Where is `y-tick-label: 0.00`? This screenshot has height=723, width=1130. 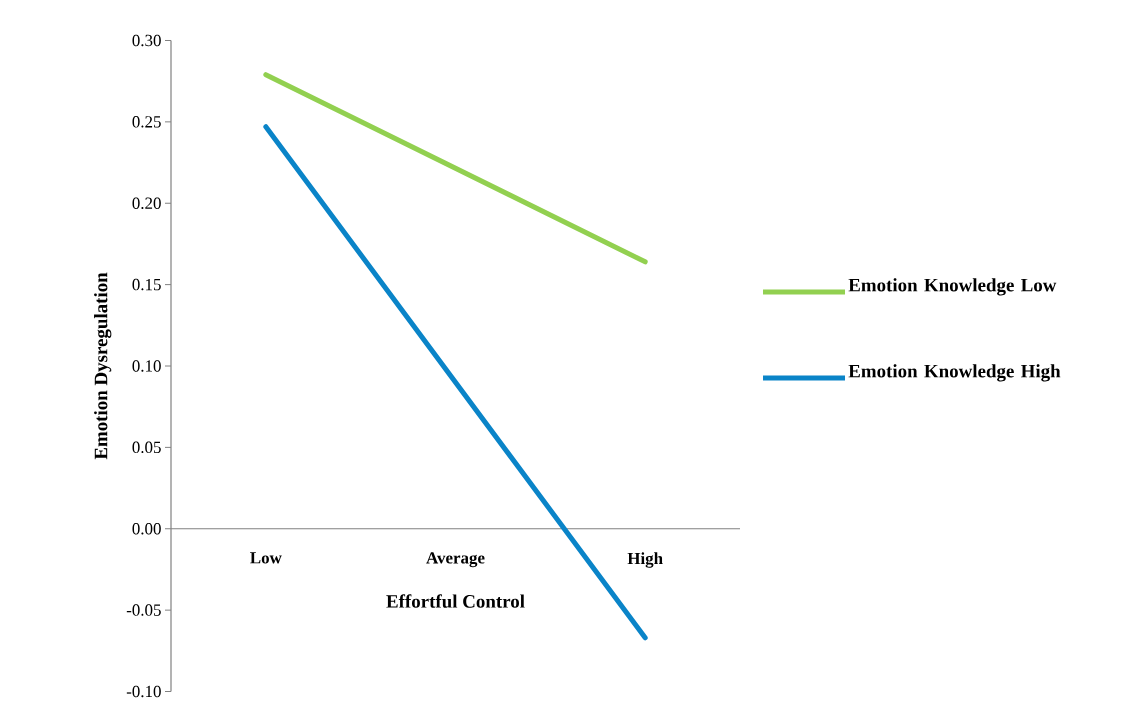 y-tick-label: 0.00 is located at coordinates (146, 529).